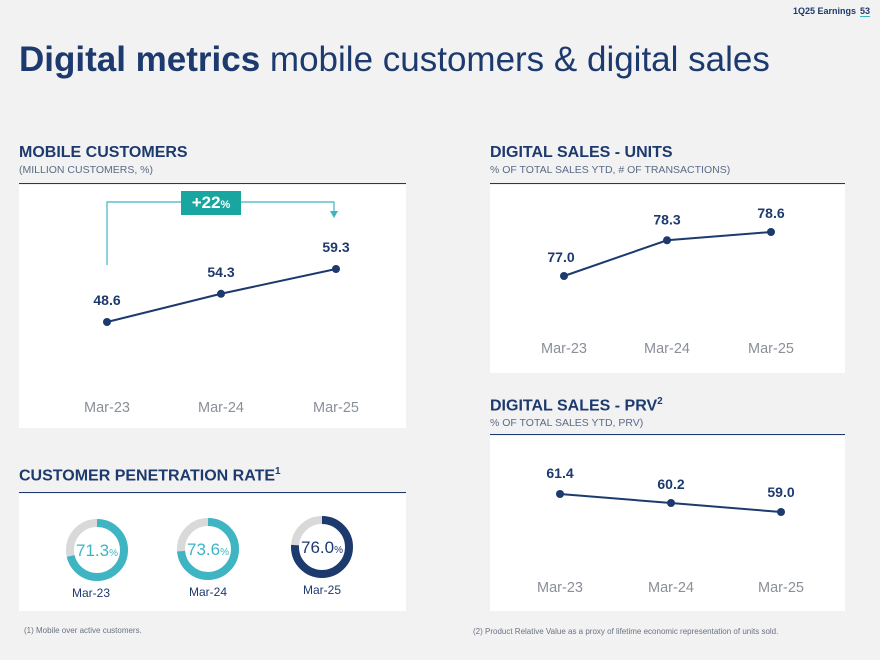 This screenshot has width=880, height=660. What do you see at coordinates (670, 484) in the screenshot?
I see `prv-value-label-2: 60.2` at bounding box center [670, 484].